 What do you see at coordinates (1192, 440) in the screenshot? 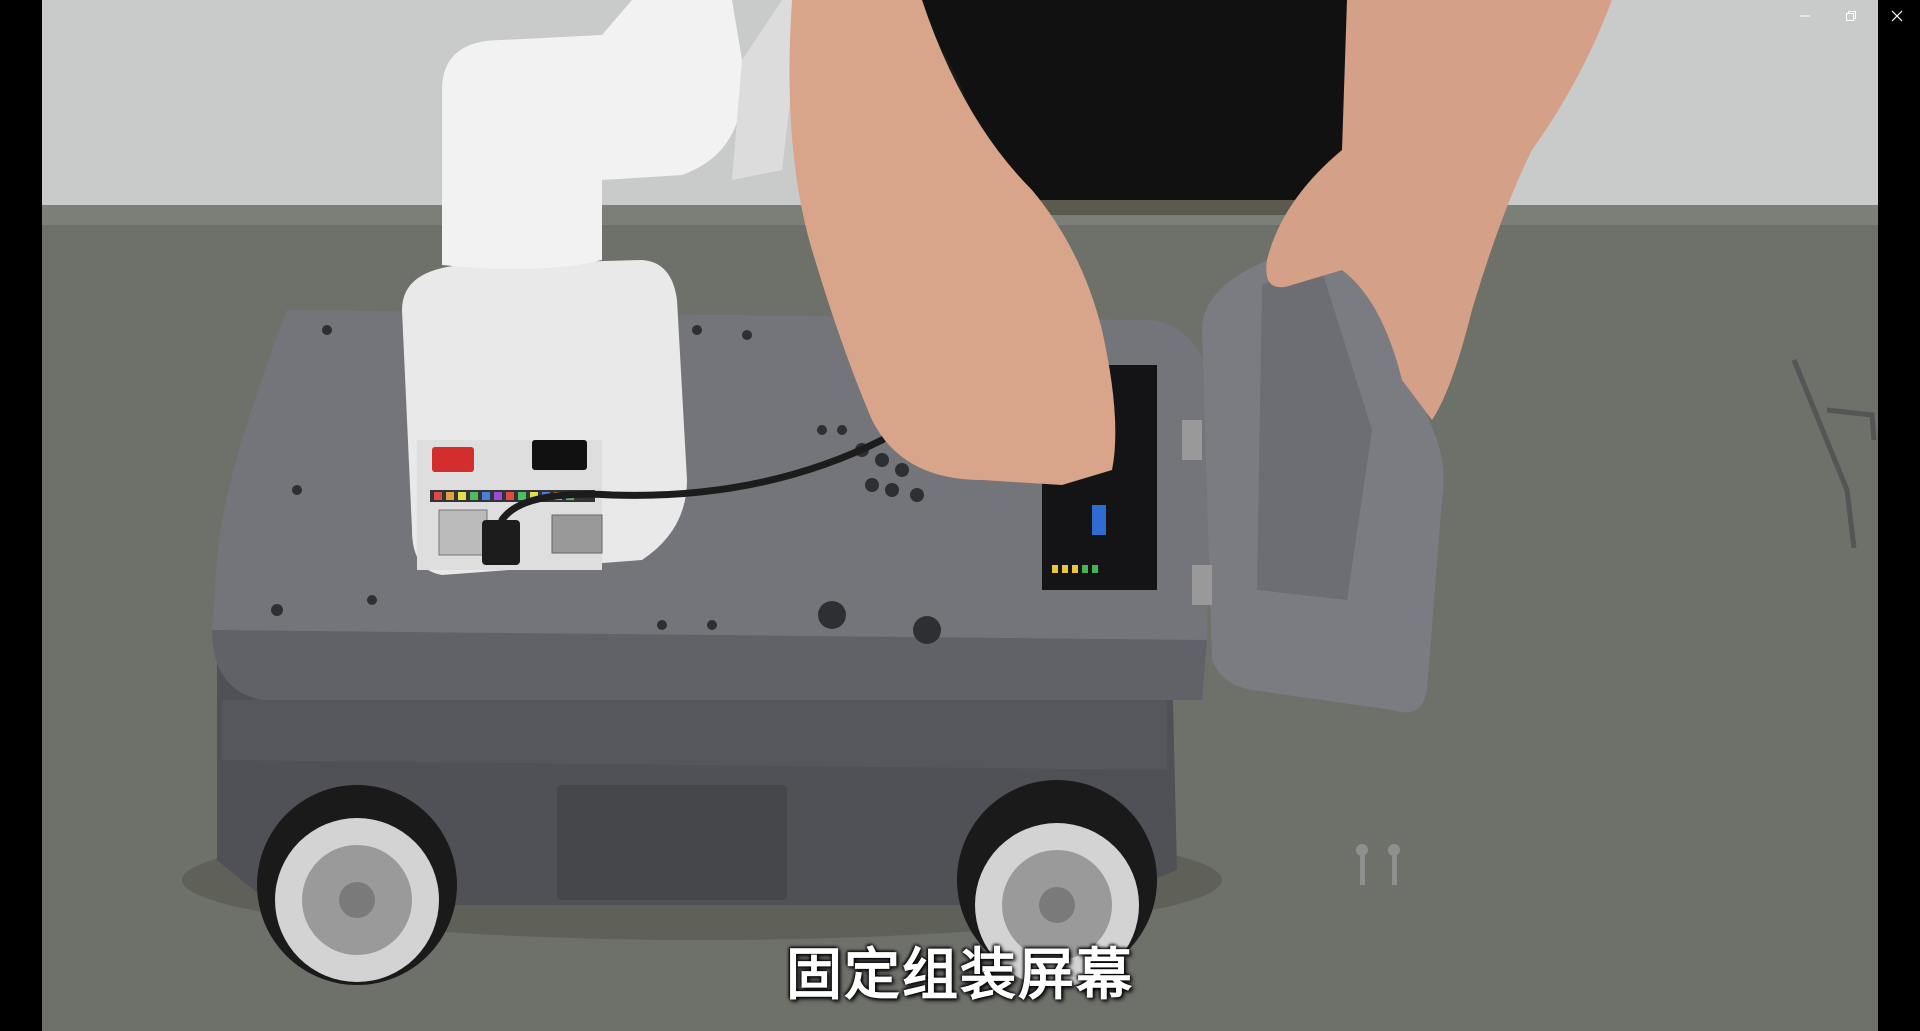
I see `hinge-top` at bounding box center [1192, 440].